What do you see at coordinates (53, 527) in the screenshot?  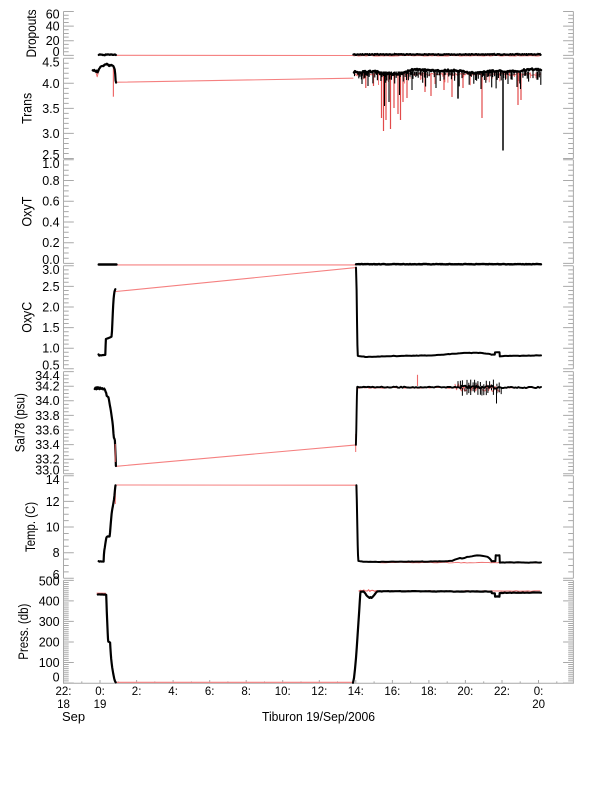 I see `svg-text: 10` at bounding box center [53, 527].